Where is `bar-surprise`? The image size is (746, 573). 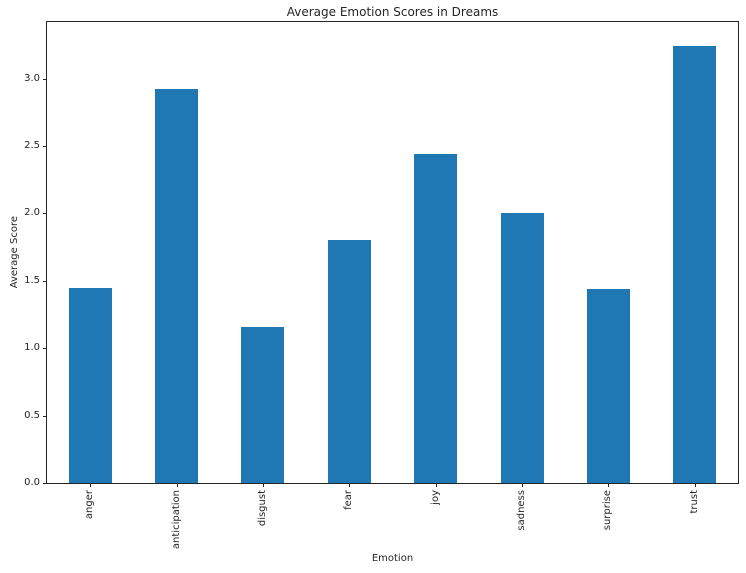 bar-surprise is located at coordinates (608, 385).